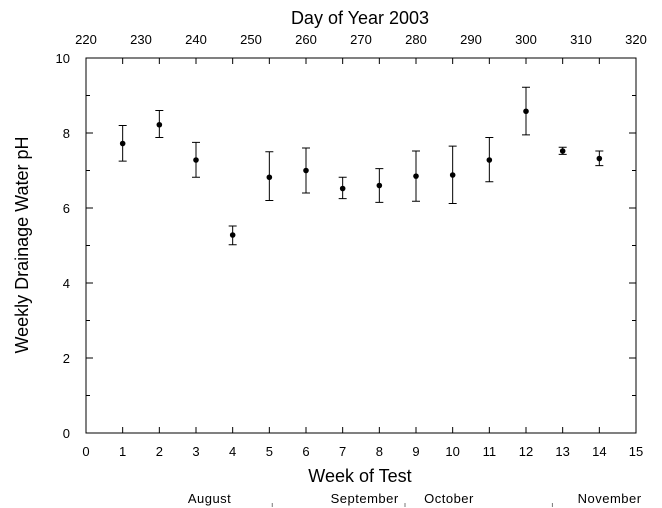 This screenshot has height=508, width=662. Describe the element at coordinates (66, 358) in the screenshot. I see `y-tick-label: 2` at that location.